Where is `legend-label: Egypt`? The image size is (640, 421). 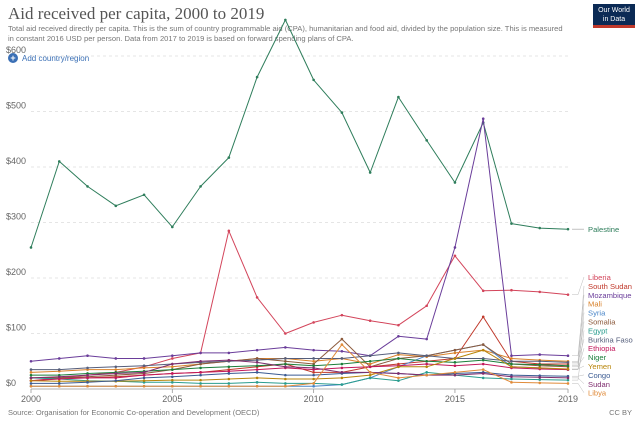
legend-label: Egypt is located at coordinates (598, 330).